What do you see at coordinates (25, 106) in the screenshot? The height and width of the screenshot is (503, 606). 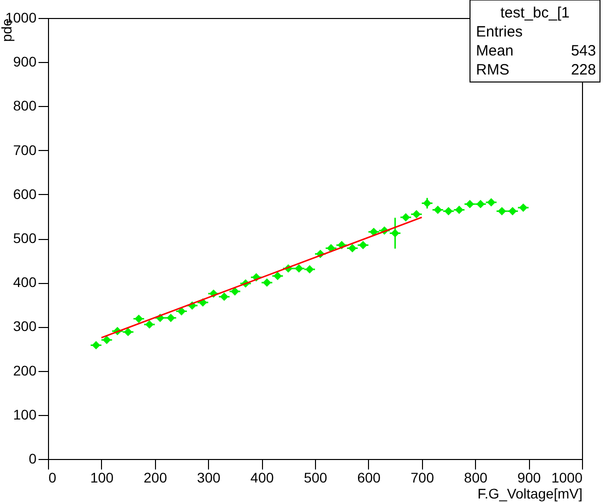 I see `y-tick-label: 800` at bounding box center [25, 106].